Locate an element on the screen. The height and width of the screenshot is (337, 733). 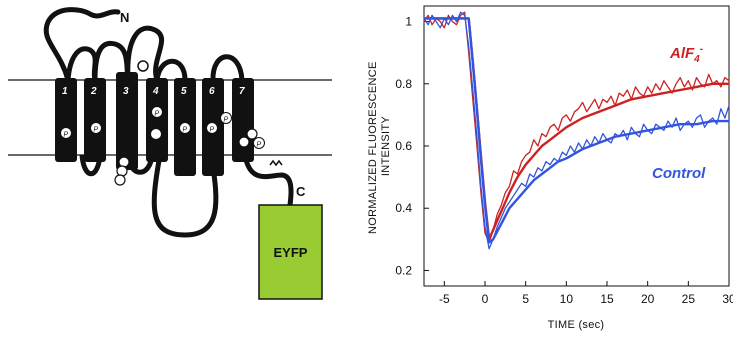
x-tick-label: 15 is located at coordinates (607, 299).